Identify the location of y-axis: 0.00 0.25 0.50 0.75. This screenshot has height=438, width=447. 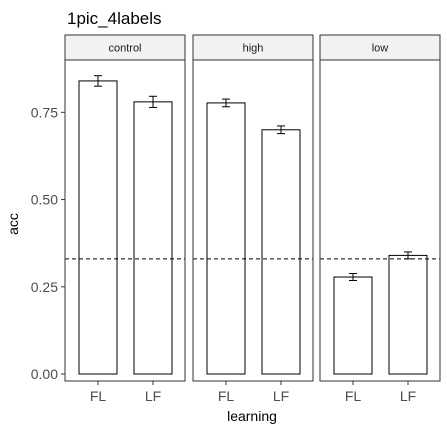
(48, 243).